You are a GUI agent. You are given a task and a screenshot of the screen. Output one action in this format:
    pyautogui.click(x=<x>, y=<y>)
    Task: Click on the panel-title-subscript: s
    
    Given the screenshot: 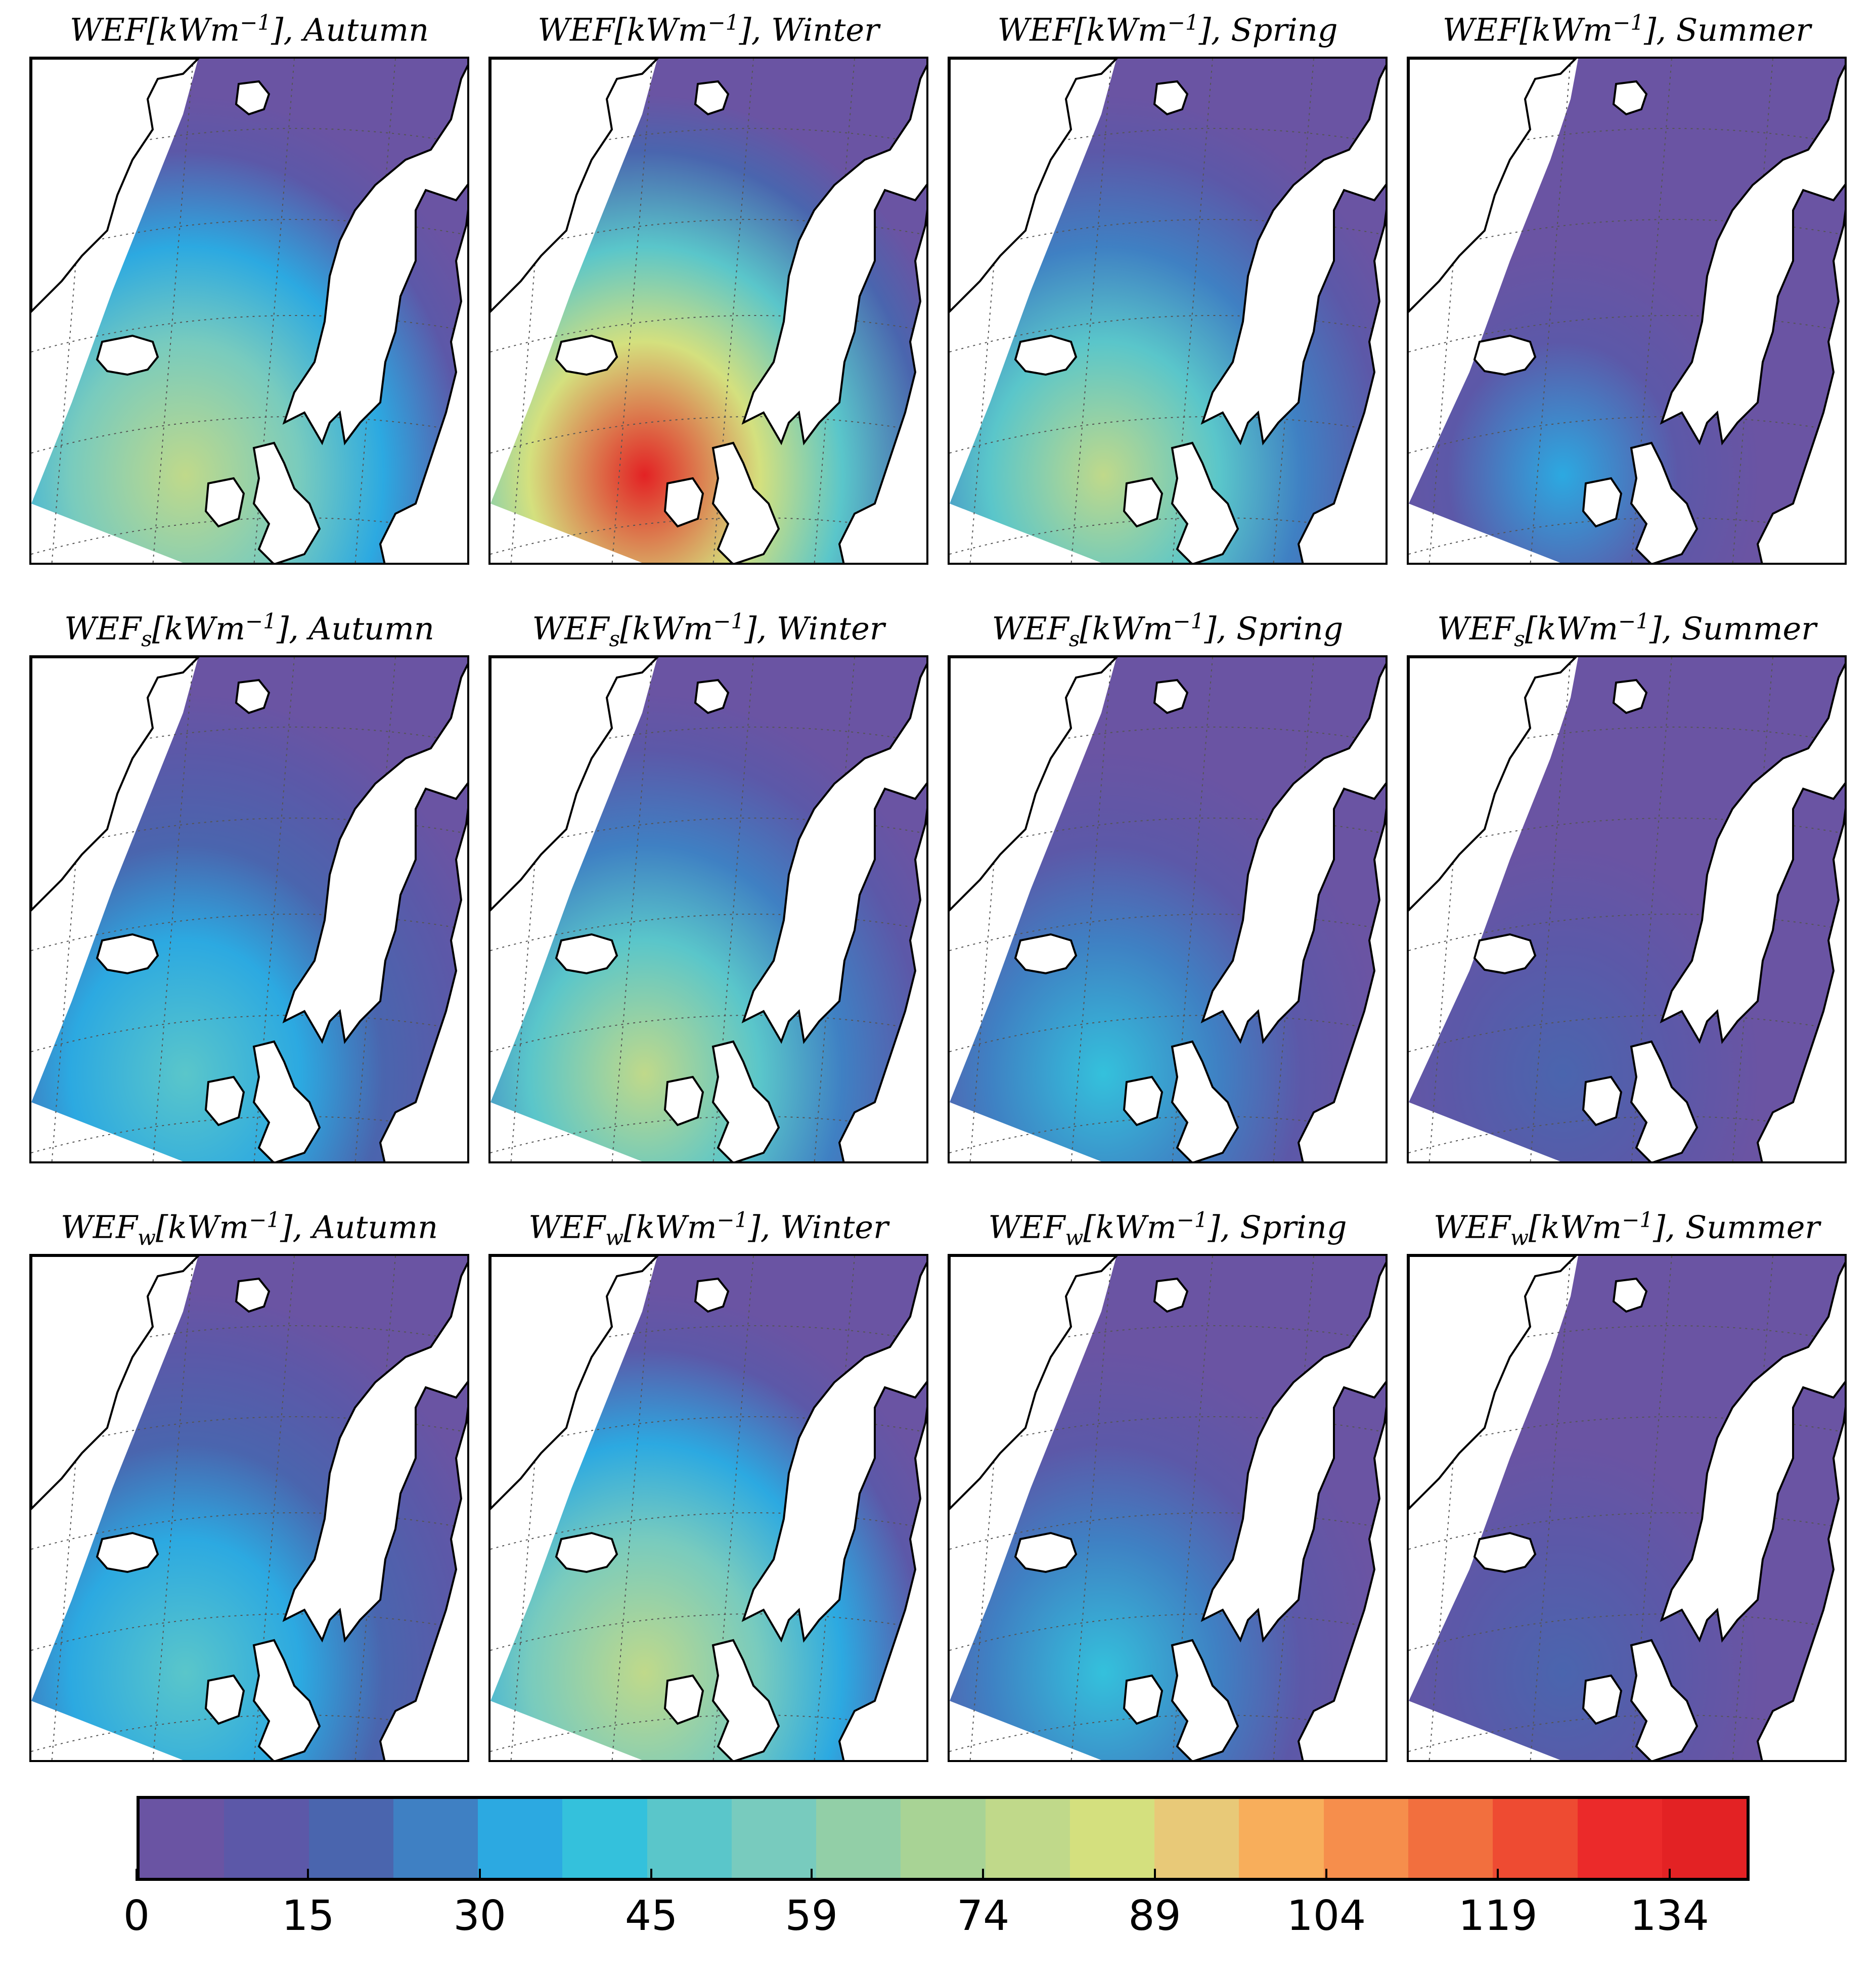 What is the action you would take?
    pyautogui.click(x=146, y=639)
    